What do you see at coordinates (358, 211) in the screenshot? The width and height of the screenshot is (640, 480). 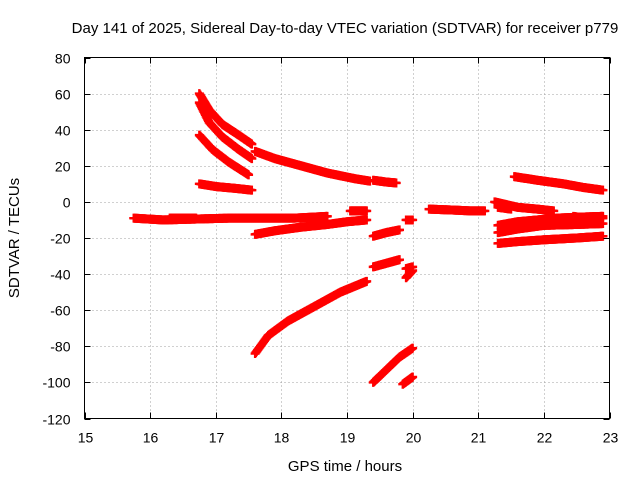 I see `series-j` at bounding box center [358, 211].